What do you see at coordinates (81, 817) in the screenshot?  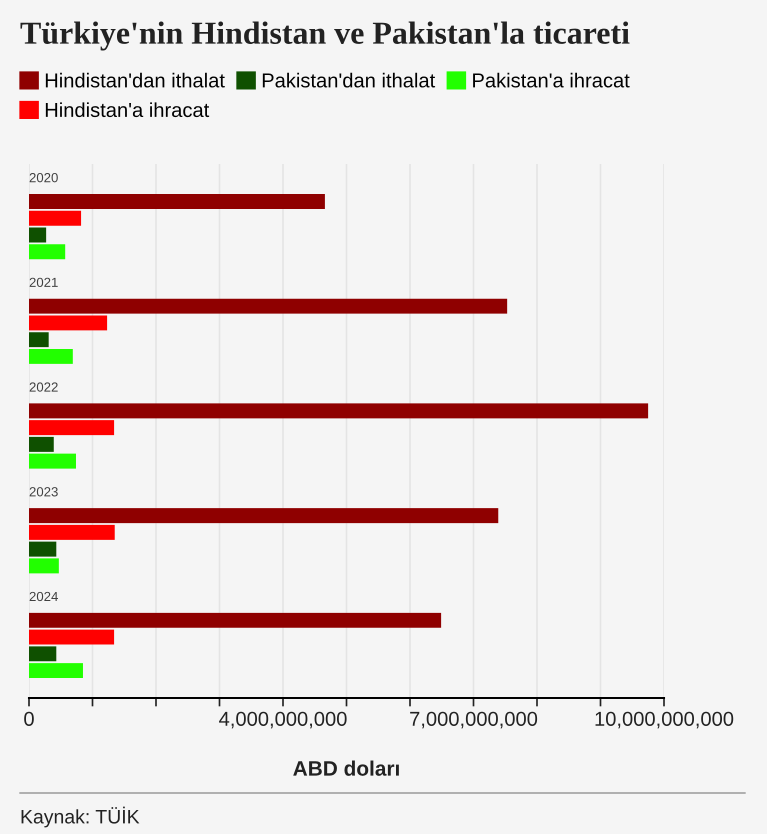 I see `text: Kaynak: TÜİK` at bounding box center [81, 817].